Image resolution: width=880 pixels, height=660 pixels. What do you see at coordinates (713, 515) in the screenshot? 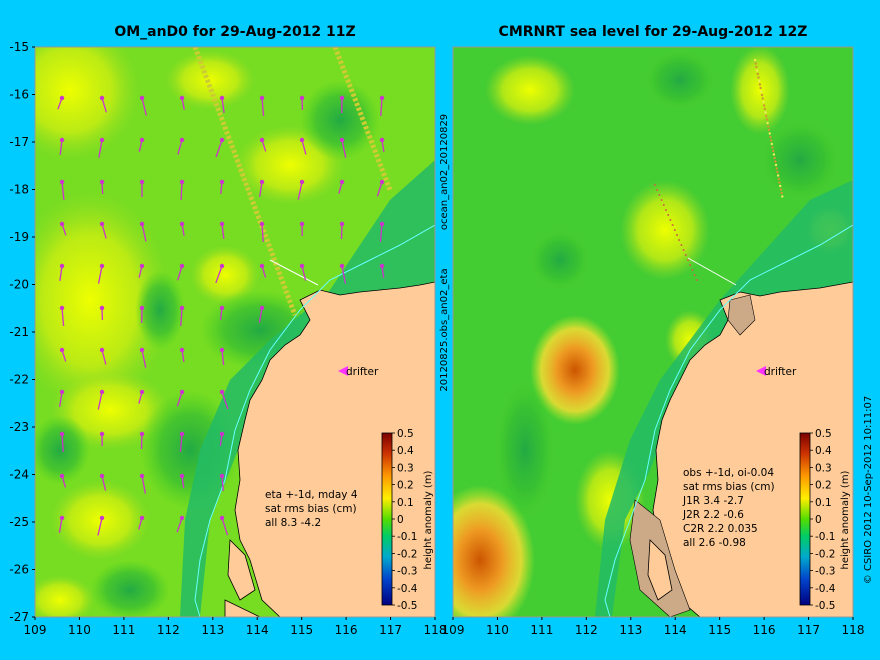
I see `right-note-line-4: J2R 2.2 -0.6` at bounding box center [713, 515].